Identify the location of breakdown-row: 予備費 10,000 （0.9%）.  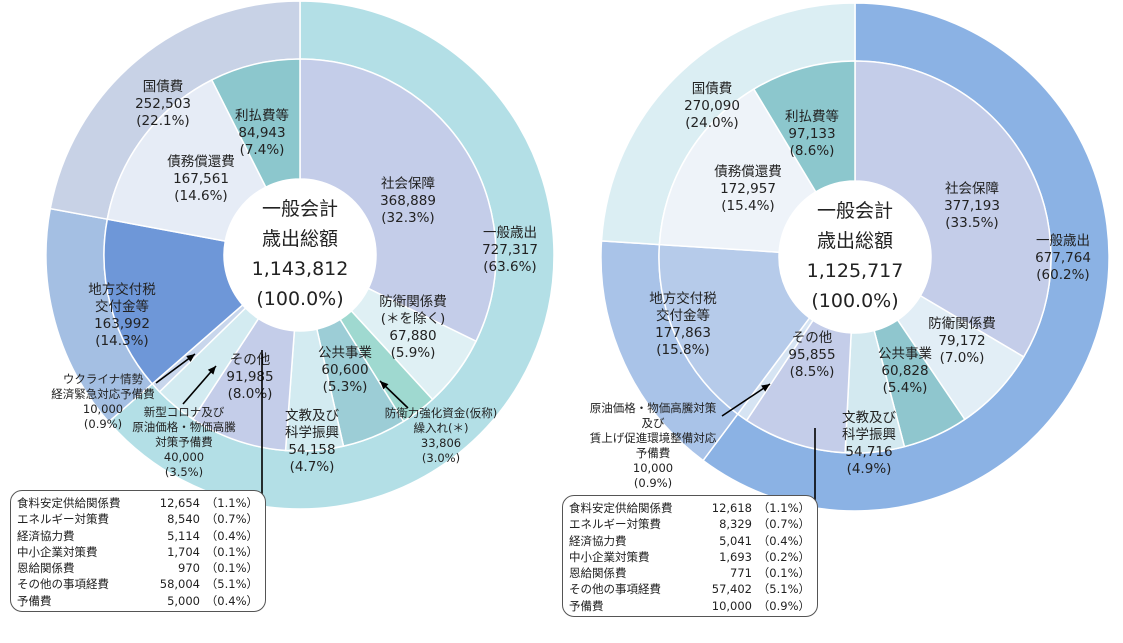
(690, 606).